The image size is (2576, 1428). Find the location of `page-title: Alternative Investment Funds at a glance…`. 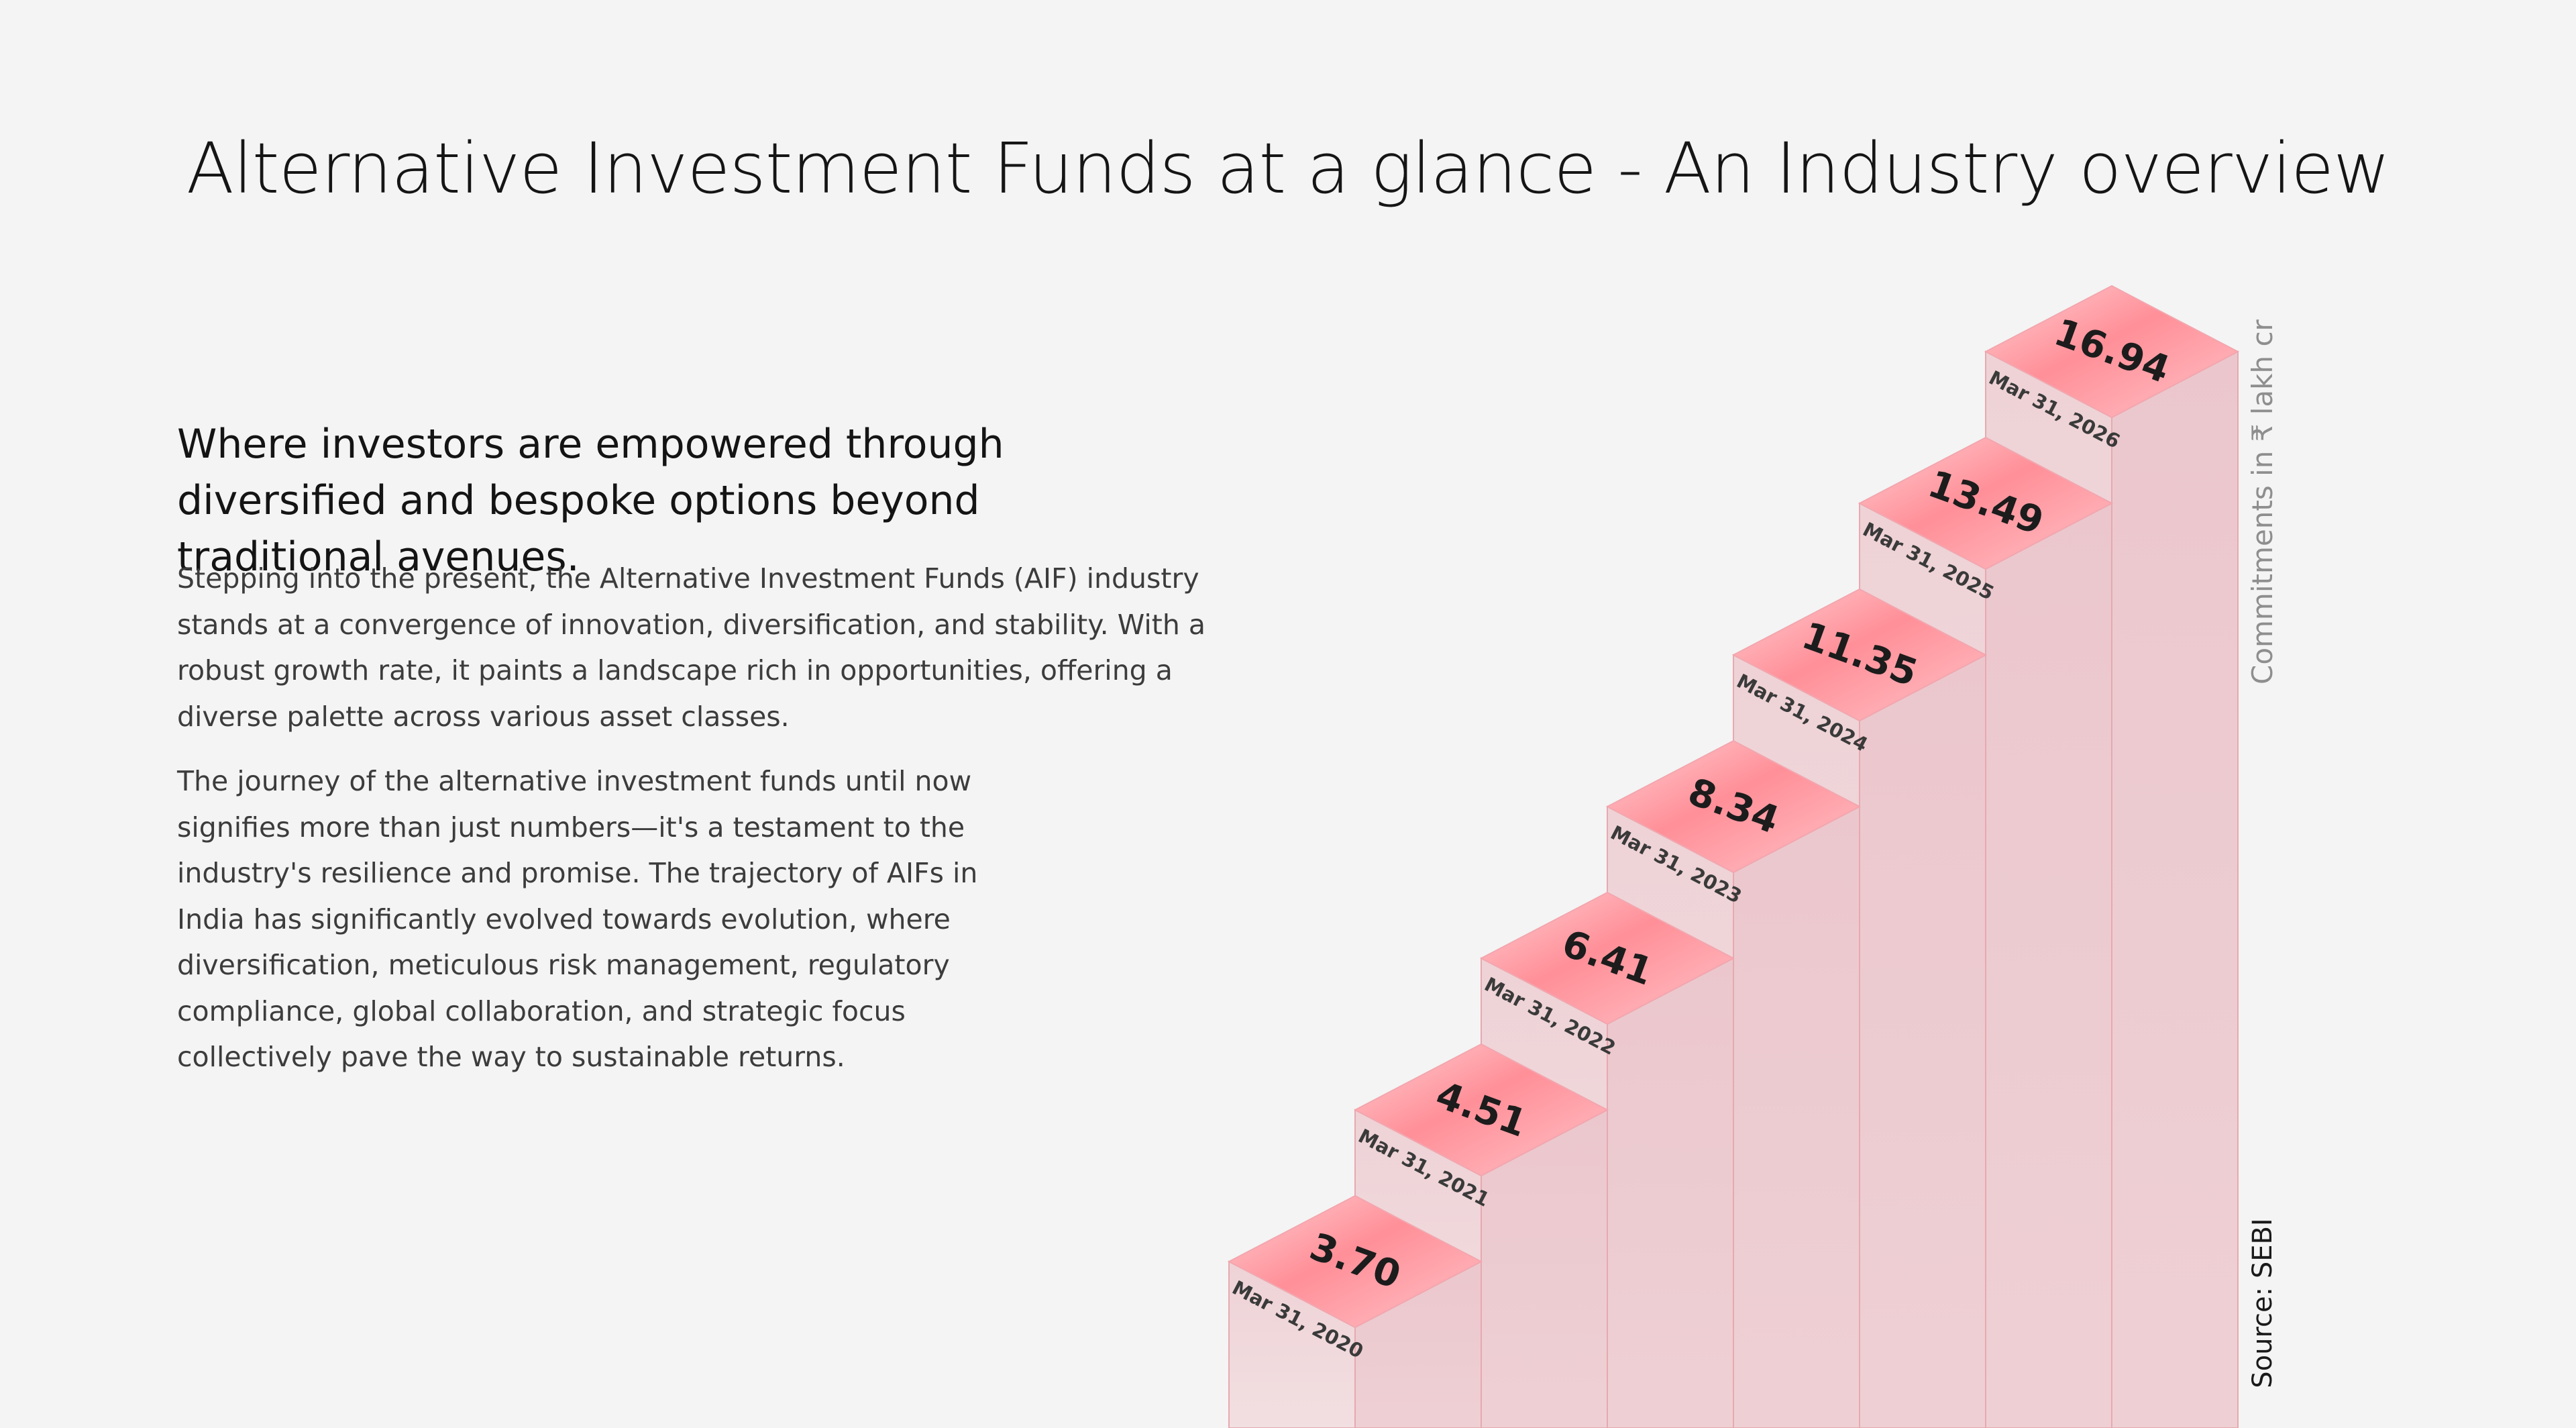

page-title: Alternative Investment Funds at a glance… is located at coordinates (1288, 168).